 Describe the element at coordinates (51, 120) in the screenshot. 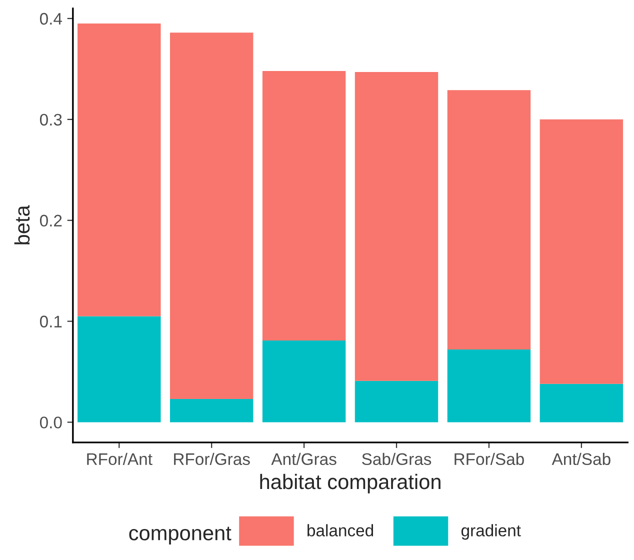

I see `y-tick-label: 0.3` at that location.